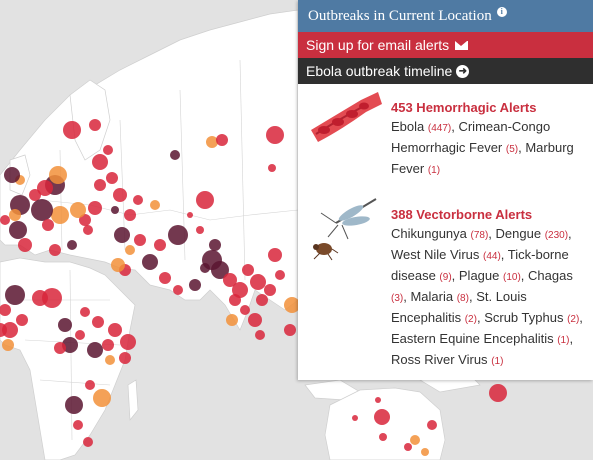 This screenshot has width=593, height=460. Describe the element at coordinates (501, 12) in the screenshot. I see `info-icon: i` at that location.